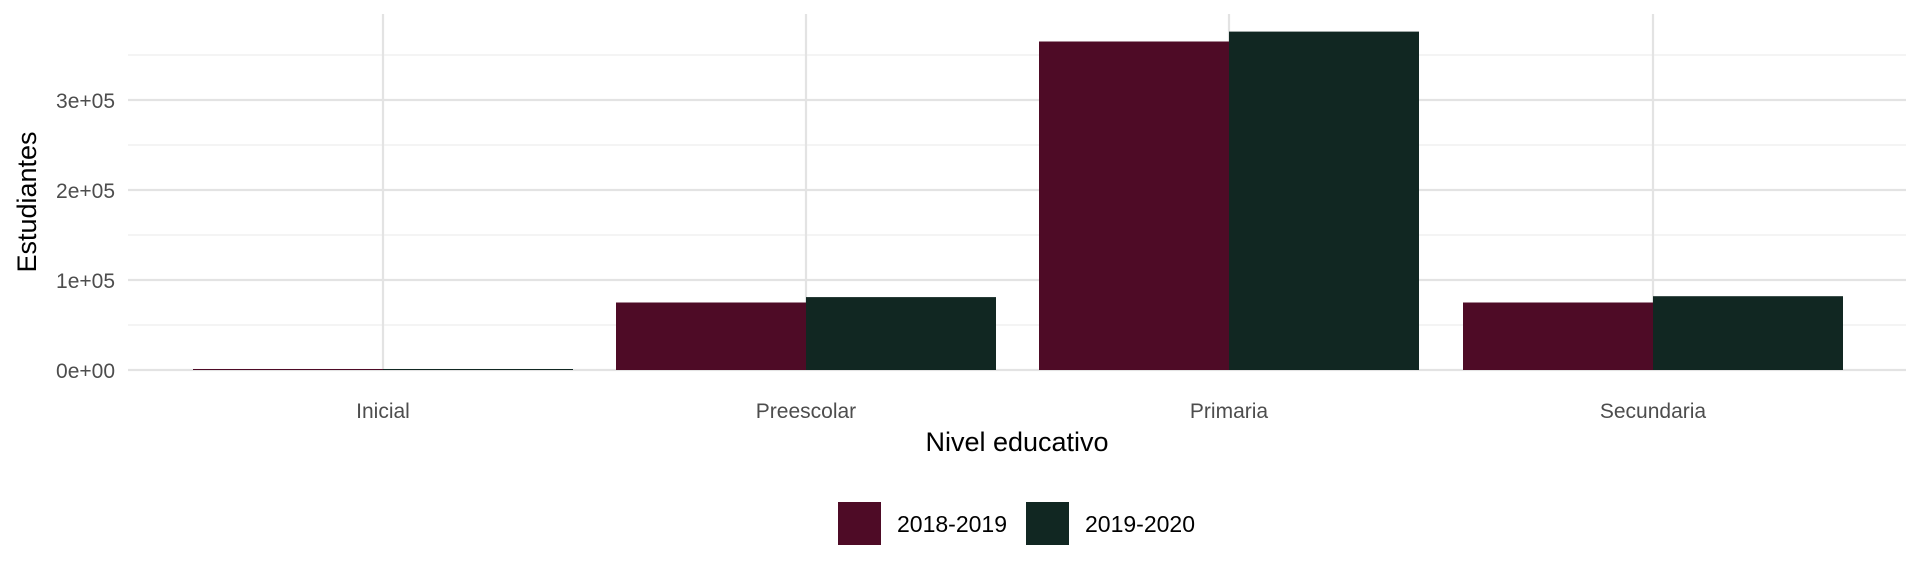 The width and height of the screenshot is (1920, 576). What do you see at coordinates (27, 201) in the screenshot?
I see `y-axis-title: Estudiantes` at bounding box center [27, 201].